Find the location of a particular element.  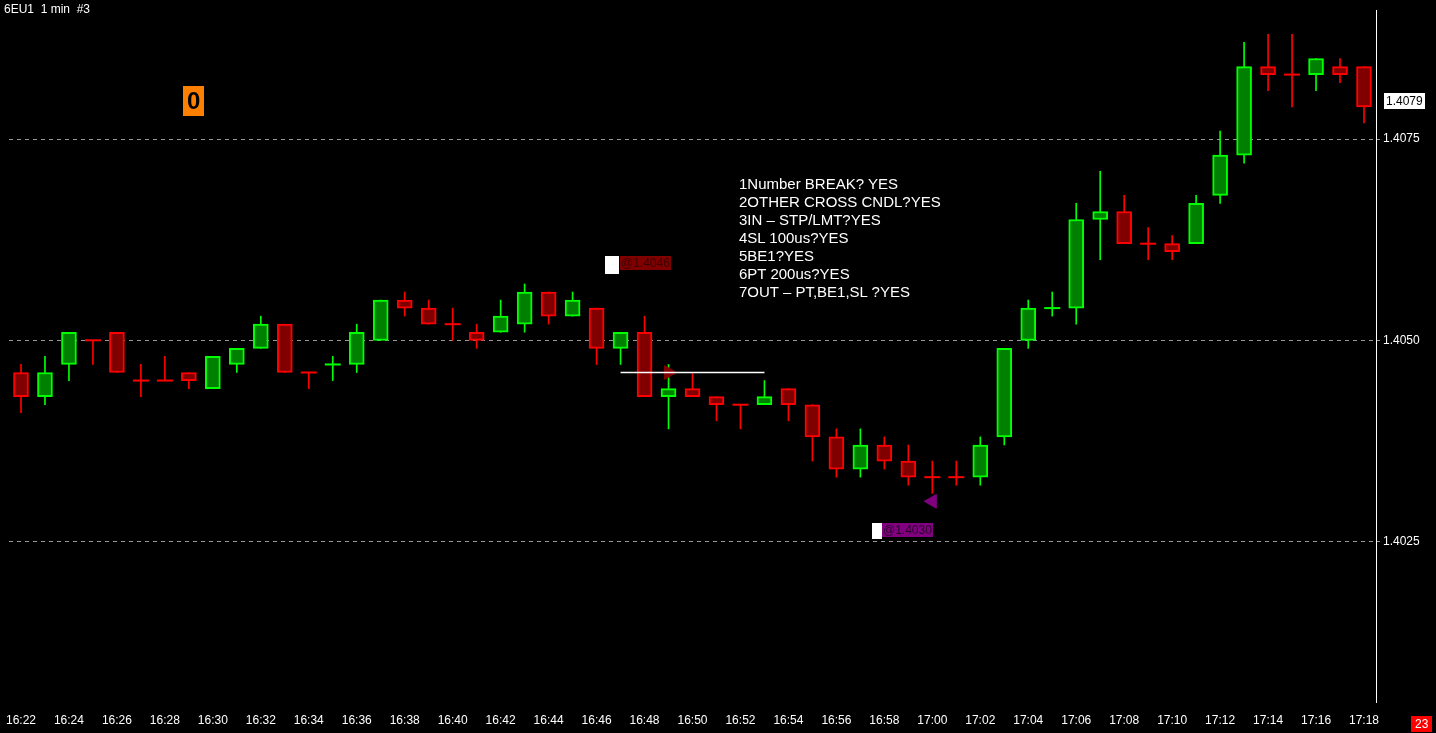

x-tick-label: 17:12 is located at coordinates (1220, 720).